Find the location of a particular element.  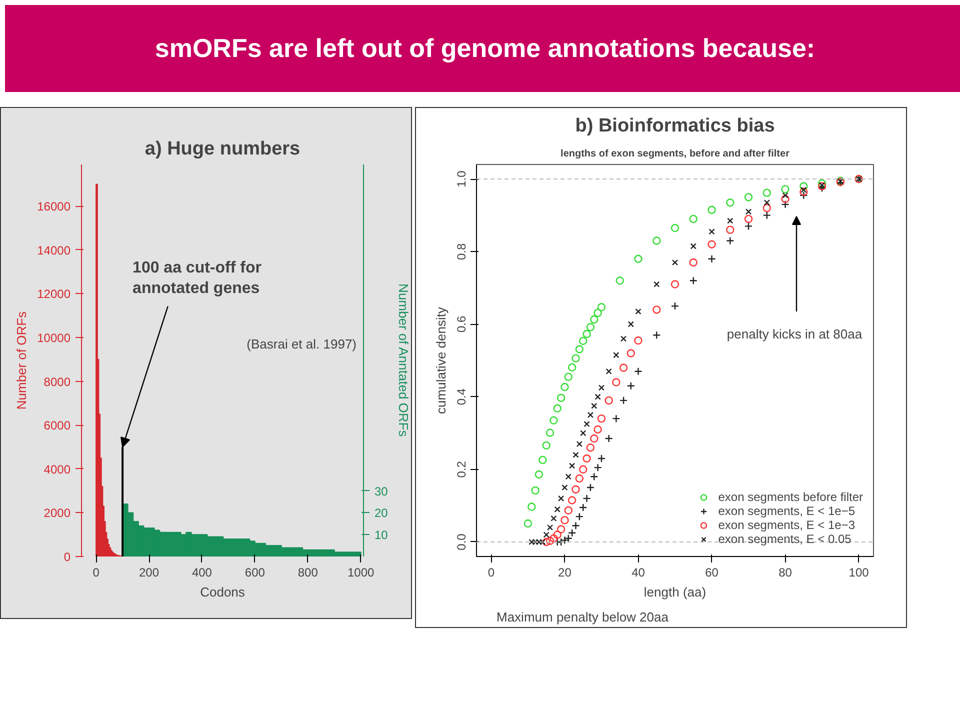

annotation: 100 aa cut-off for annotated genes is located at coordinates (197, 279).